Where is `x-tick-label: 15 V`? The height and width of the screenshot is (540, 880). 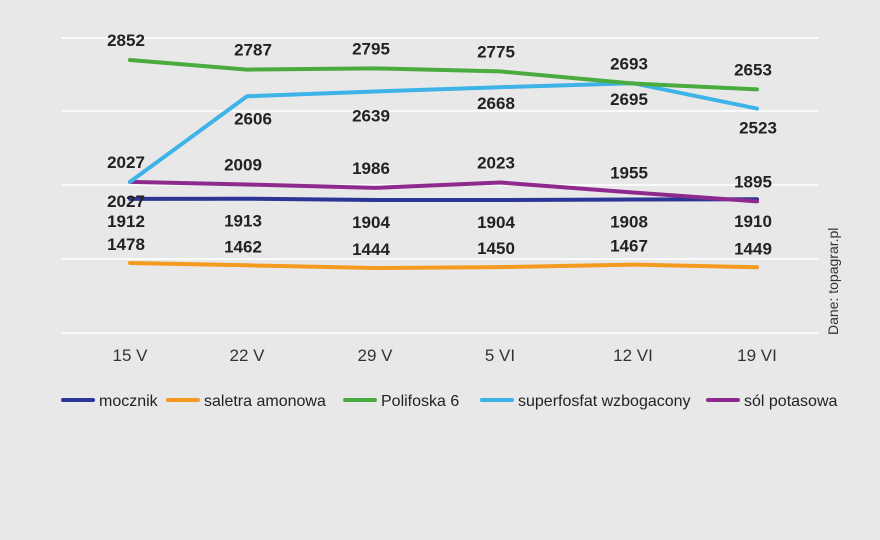
x-tick-label: 15 V is located at coordinates (131, 355).